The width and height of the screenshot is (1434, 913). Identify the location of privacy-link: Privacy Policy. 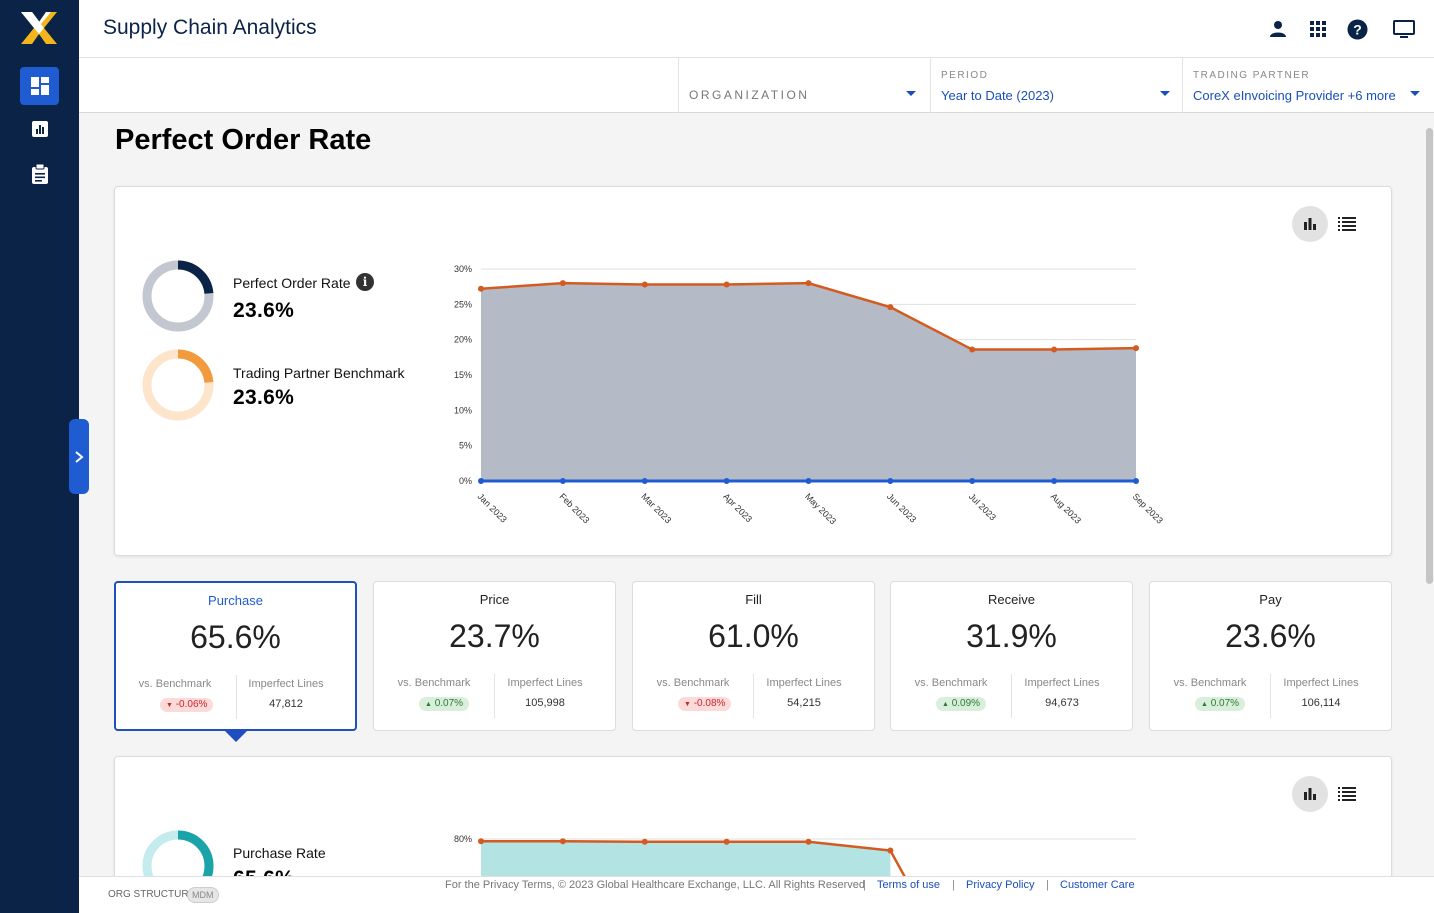
(1000, 885).